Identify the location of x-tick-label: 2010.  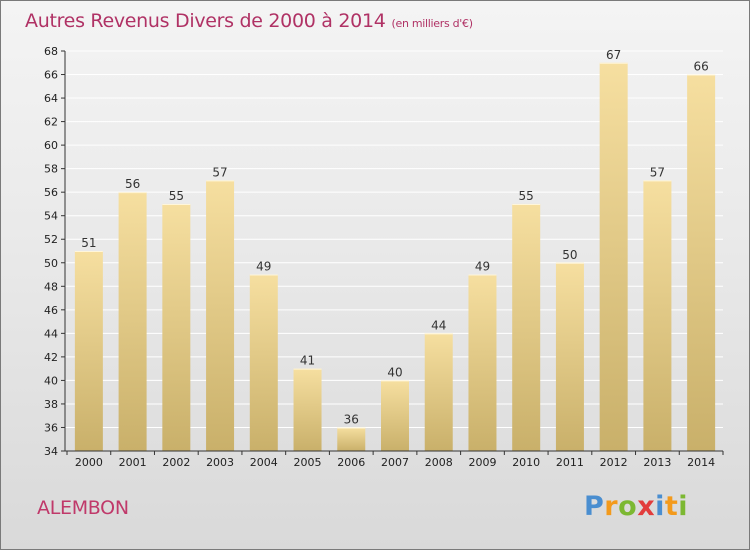
(526, 462).